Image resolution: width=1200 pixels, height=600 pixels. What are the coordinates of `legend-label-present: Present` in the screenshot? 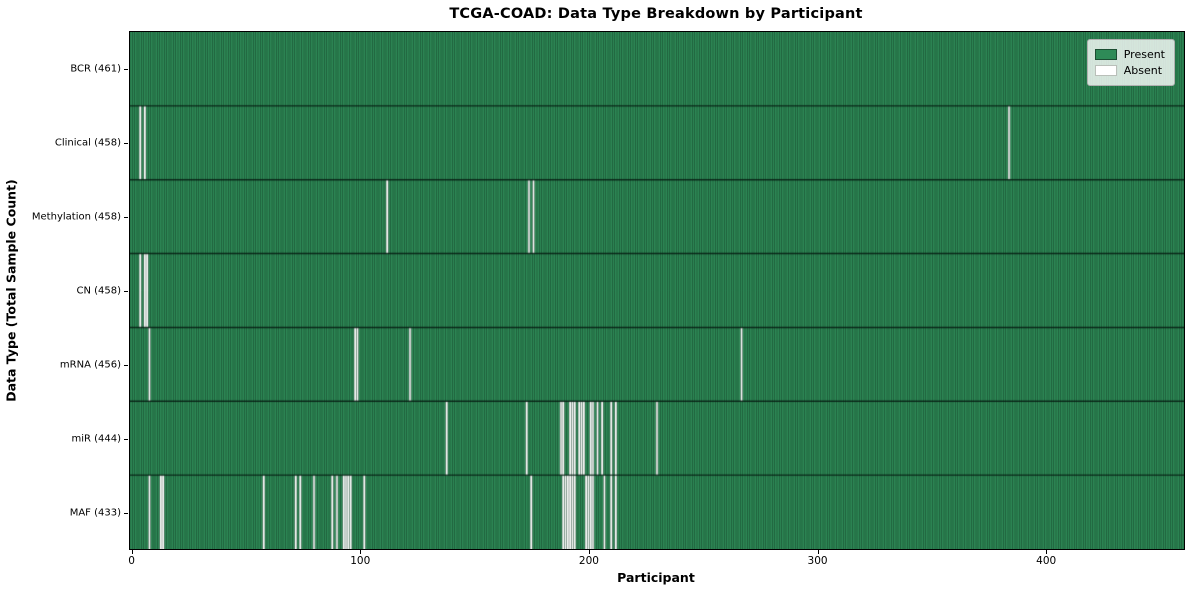 It's located at (1144, 54).